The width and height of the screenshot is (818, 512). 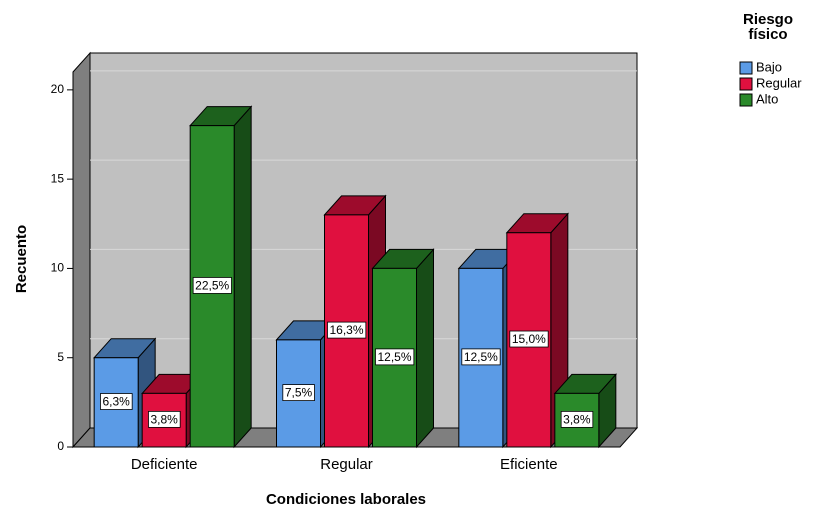 I want to click on data-label: 6,3%, so click(x=116, y=402).